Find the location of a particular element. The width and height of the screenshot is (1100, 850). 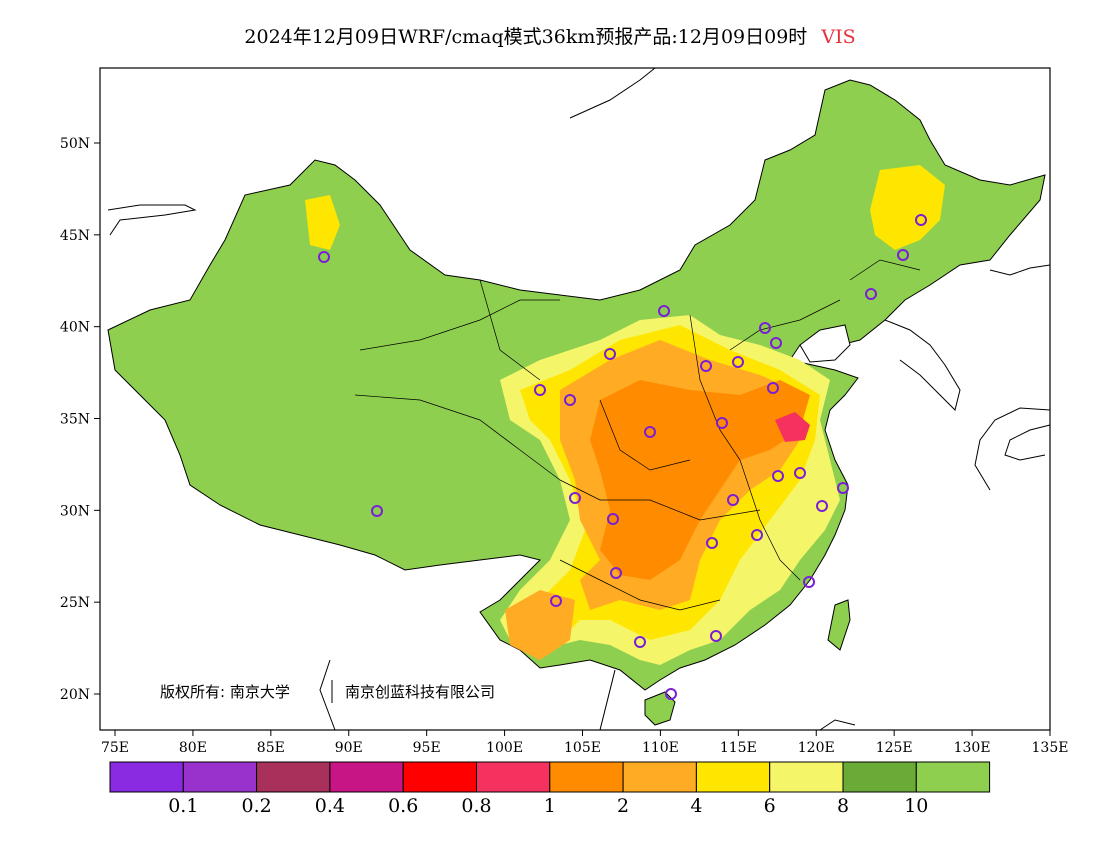

legend-labels: 0.1 0.2 0.4 0.6 0.8 1 2 4 6 8 10 is located at coordinates (548, 806).